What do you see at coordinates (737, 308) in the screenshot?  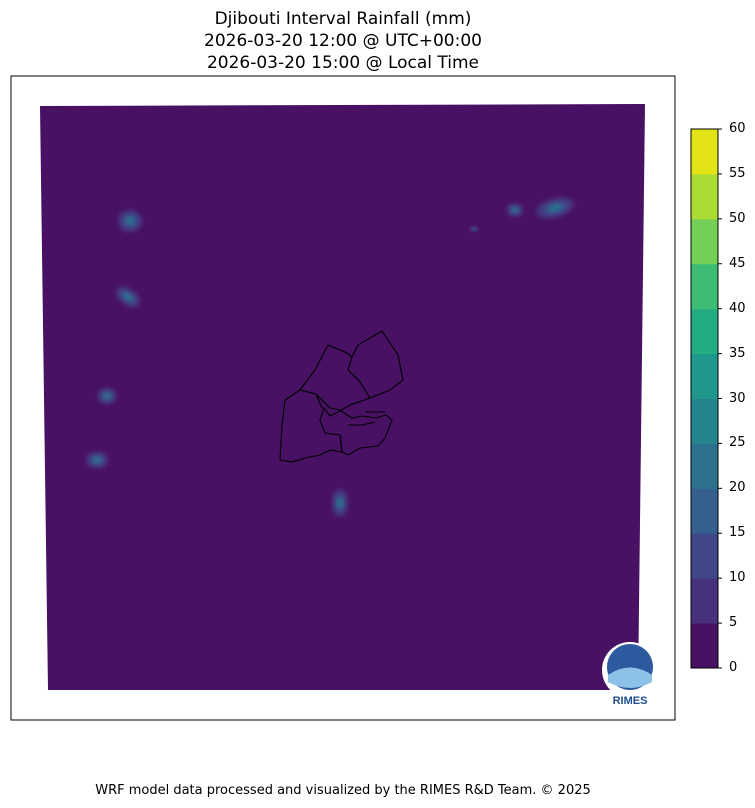 I see `colorbar-tick-label: 40` at bounding box center [737, 308].